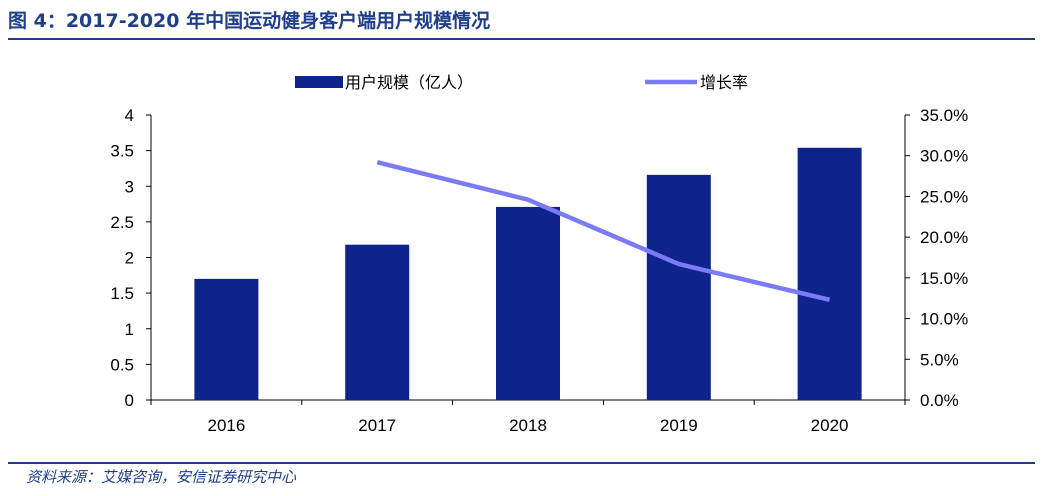 The height and width of the screenshot is (496, 1045). I want to click on x-tick-label: 2020, so click(830, 425).